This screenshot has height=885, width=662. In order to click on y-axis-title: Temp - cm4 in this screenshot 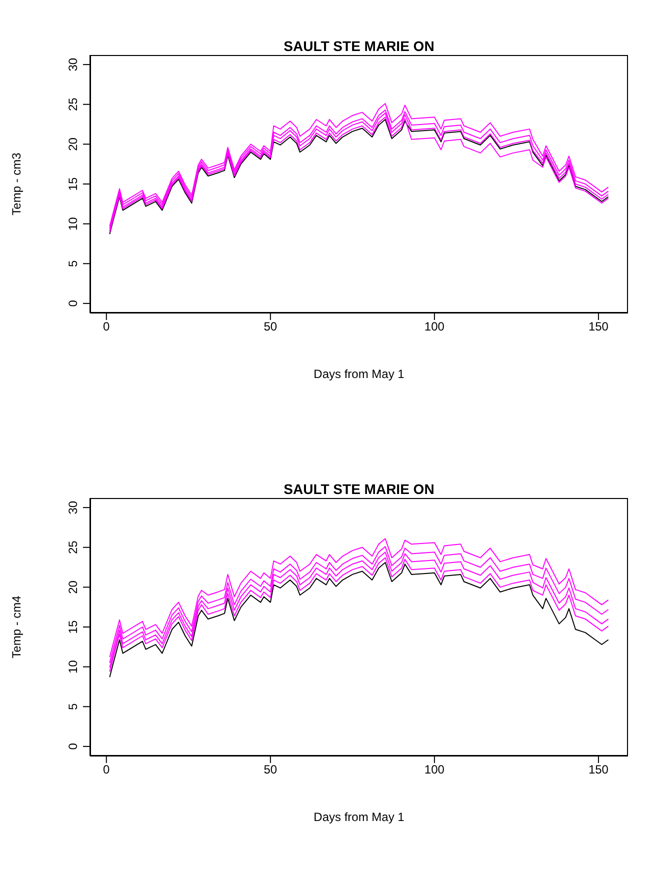, I will do `click(16, 626)`.